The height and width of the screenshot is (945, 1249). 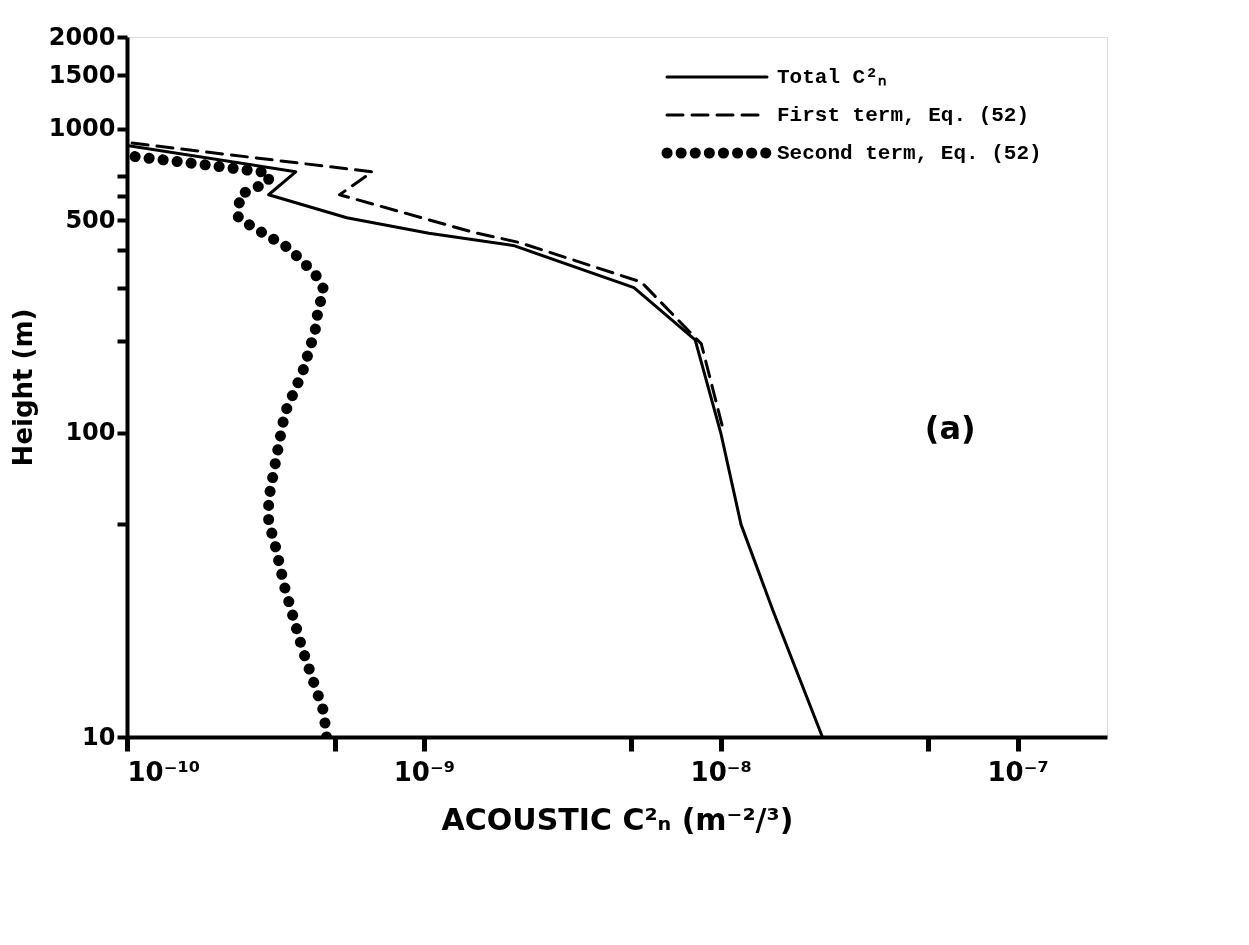 I want to click on y-tick-label: 500, so click(x=90, y=219).